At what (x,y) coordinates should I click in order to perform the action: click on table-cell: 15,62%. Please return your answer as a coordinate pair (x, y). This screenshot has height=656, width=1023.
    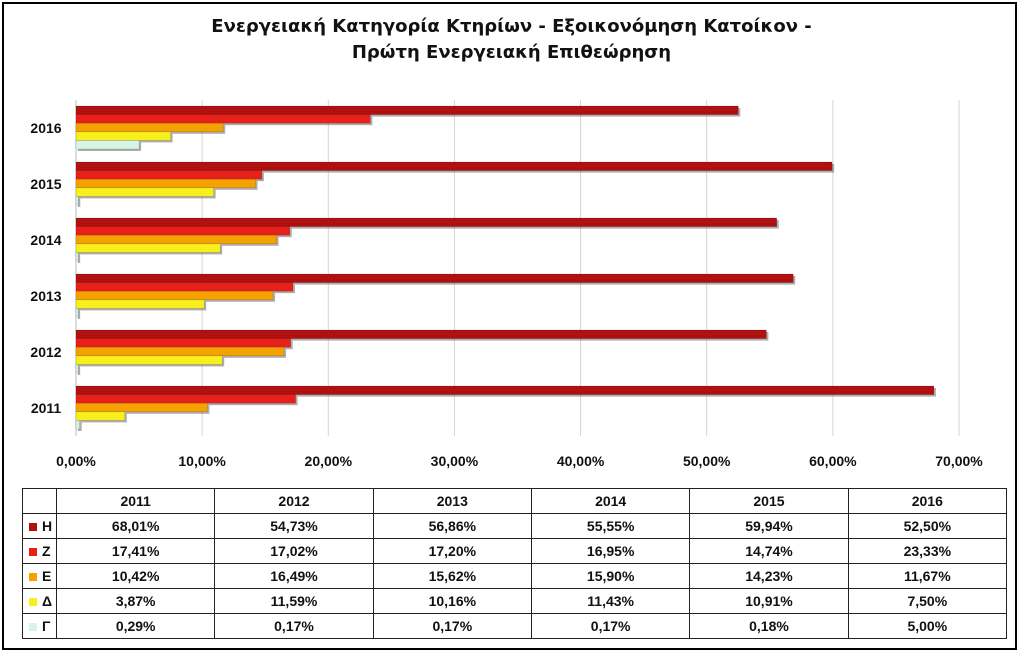
    Looking at the image, I should click on (452, 576).